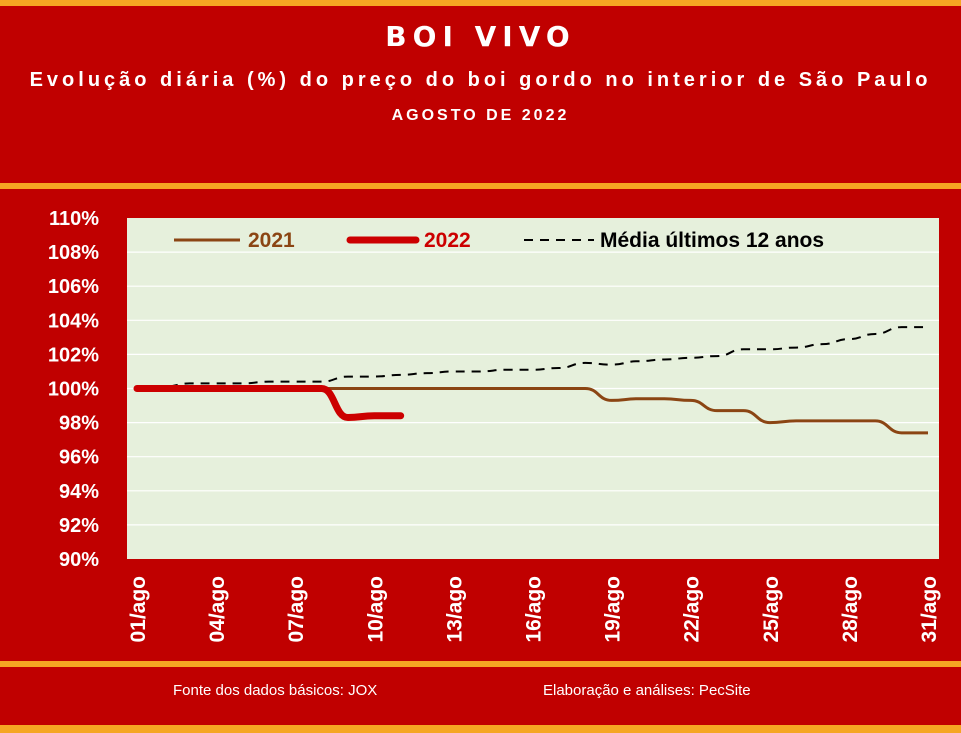 Image resolution: width=961 pixels, height=733 pixels. I want to click on y-tick-label: 90%, so click(79, 560).